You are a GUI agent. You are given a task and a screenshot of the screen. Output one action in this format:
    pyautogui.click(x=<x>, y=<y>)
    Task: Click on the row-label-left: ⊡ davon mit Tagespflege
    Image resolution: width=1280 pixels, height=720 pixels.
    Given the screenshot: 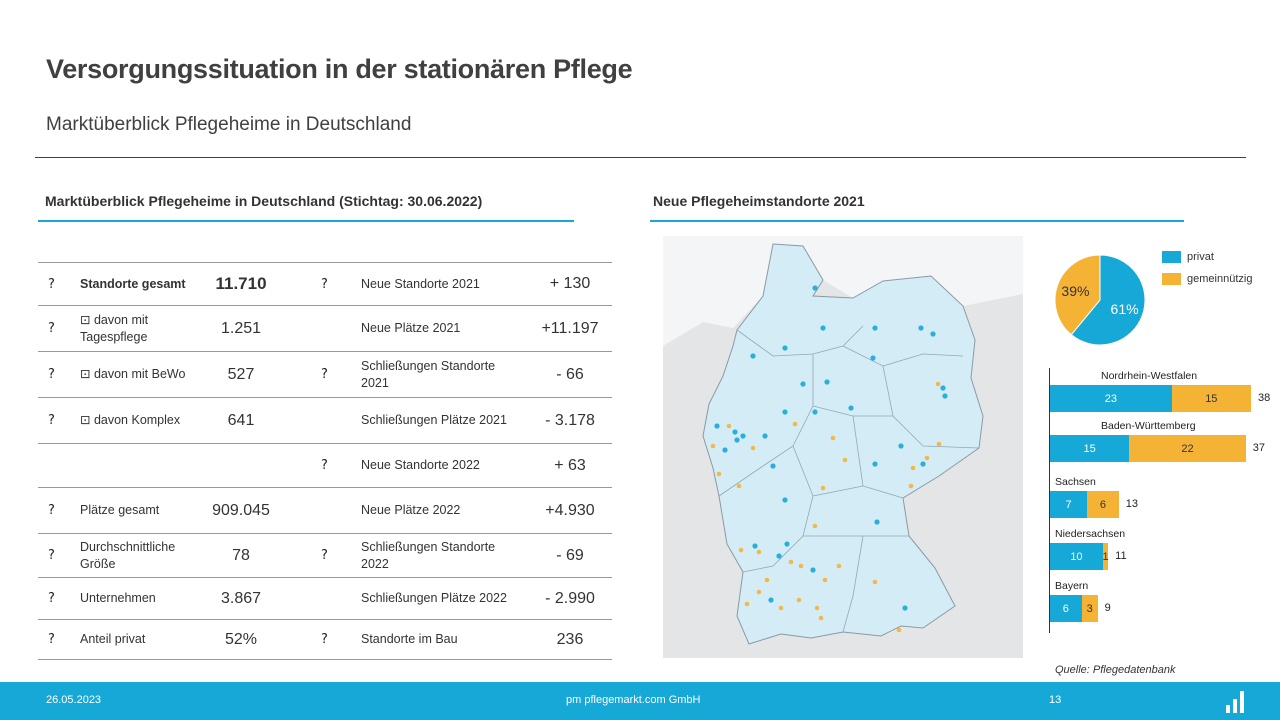 What is the action you would take?
    pyautogui.click(x=114, y=328)
    